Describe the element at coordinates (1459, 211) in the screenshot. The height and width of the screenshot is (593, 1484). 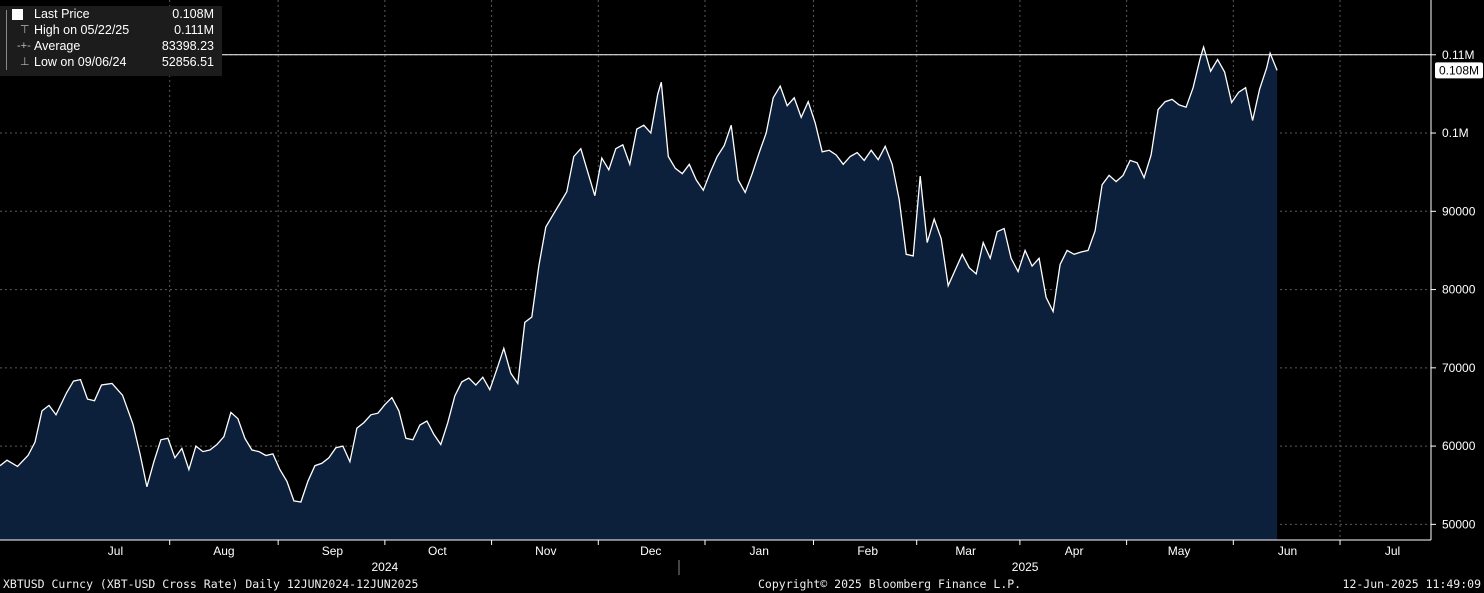
I see `y-tick-label: 90000` at that location.